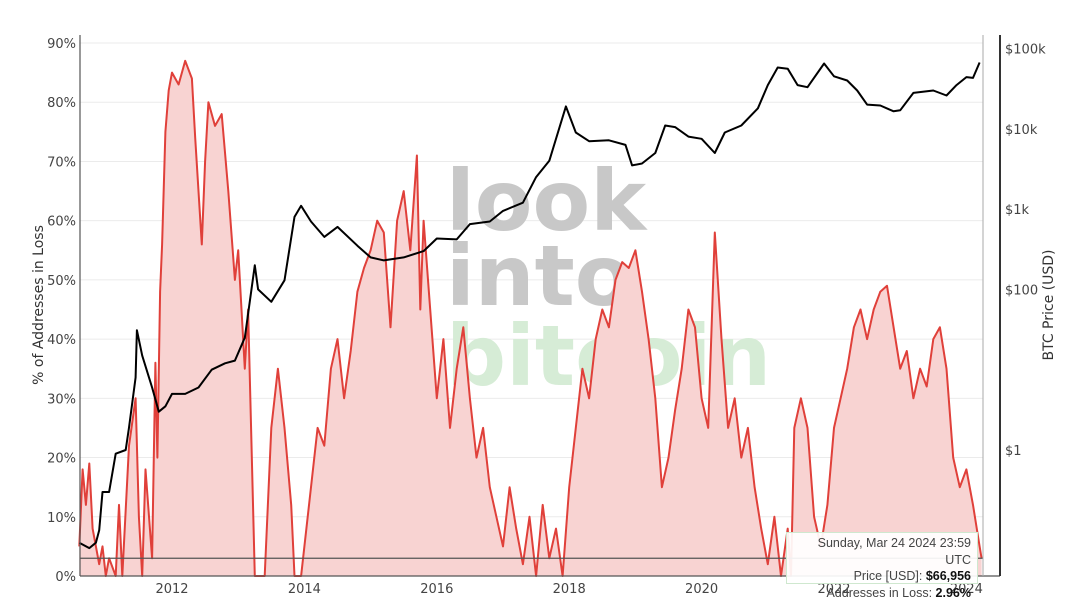 Image resolution: width=1066 pixels, height=604 pixels. I want to click on tooltip-loss-label: Addresses in Loss:, so click(881, 592).